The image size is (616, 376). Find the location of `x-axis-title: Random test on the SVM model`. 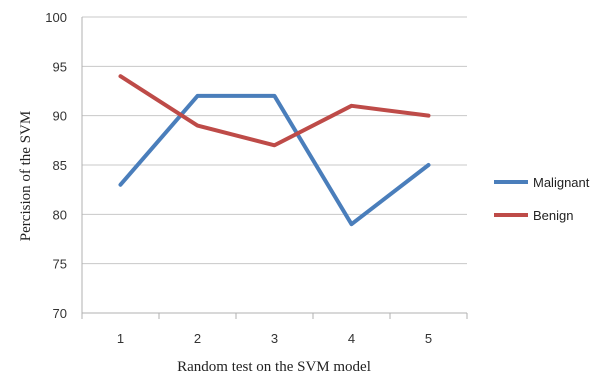

x-axis-title: Random test on the SVM model is located at coordinates (274, 367).